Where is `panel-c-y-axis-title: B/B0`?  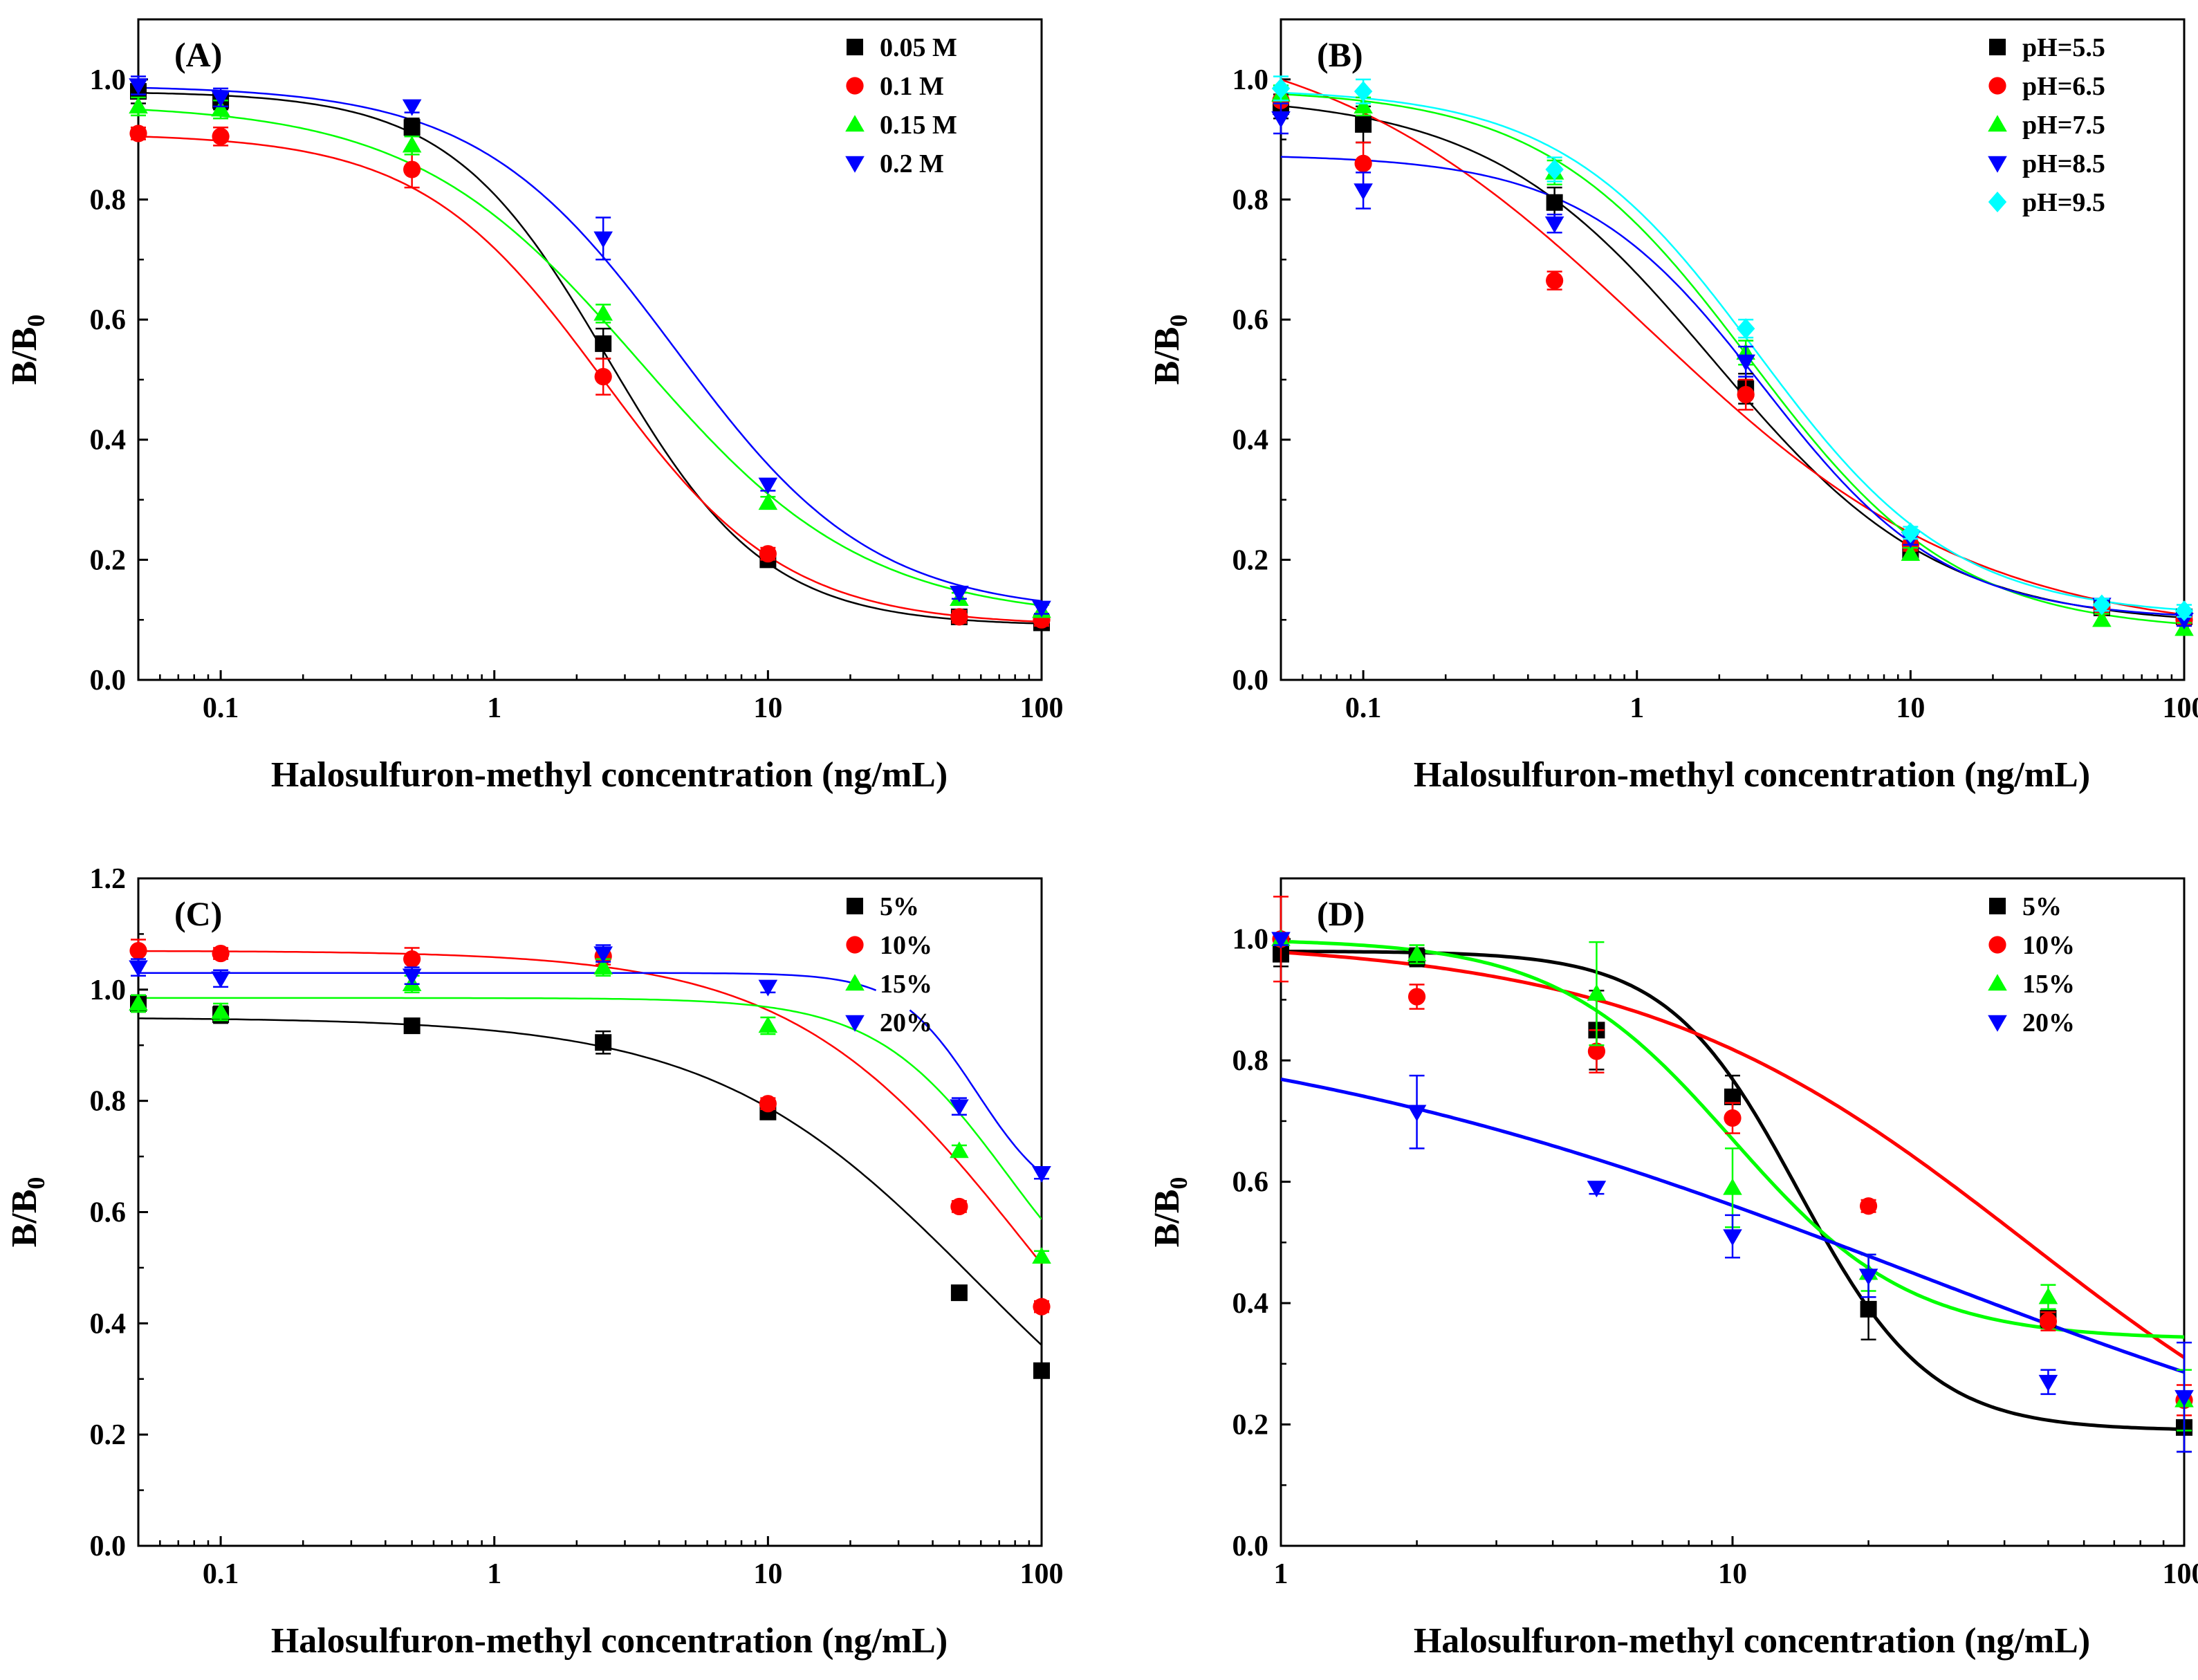 panel-c-y-axis-title: B/B0 is located at coordinates (27, 1212).